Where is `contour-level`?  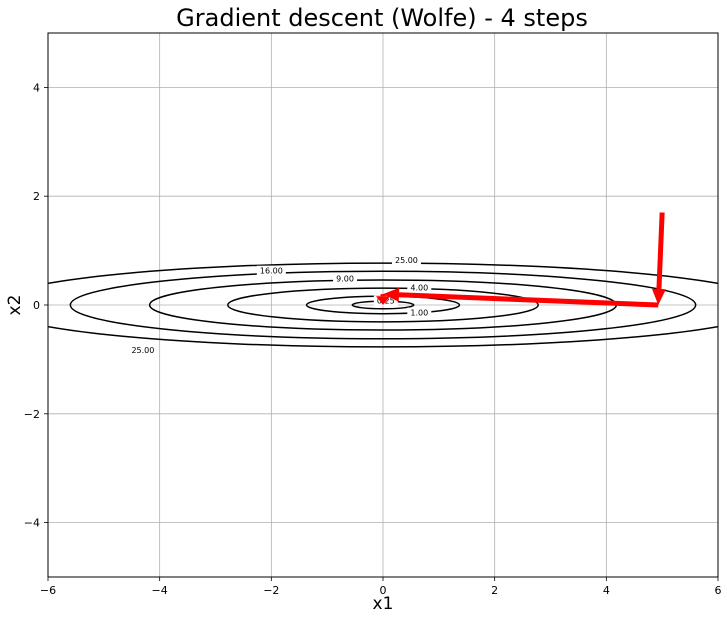 contour-level is located at coordinates (383, 305).